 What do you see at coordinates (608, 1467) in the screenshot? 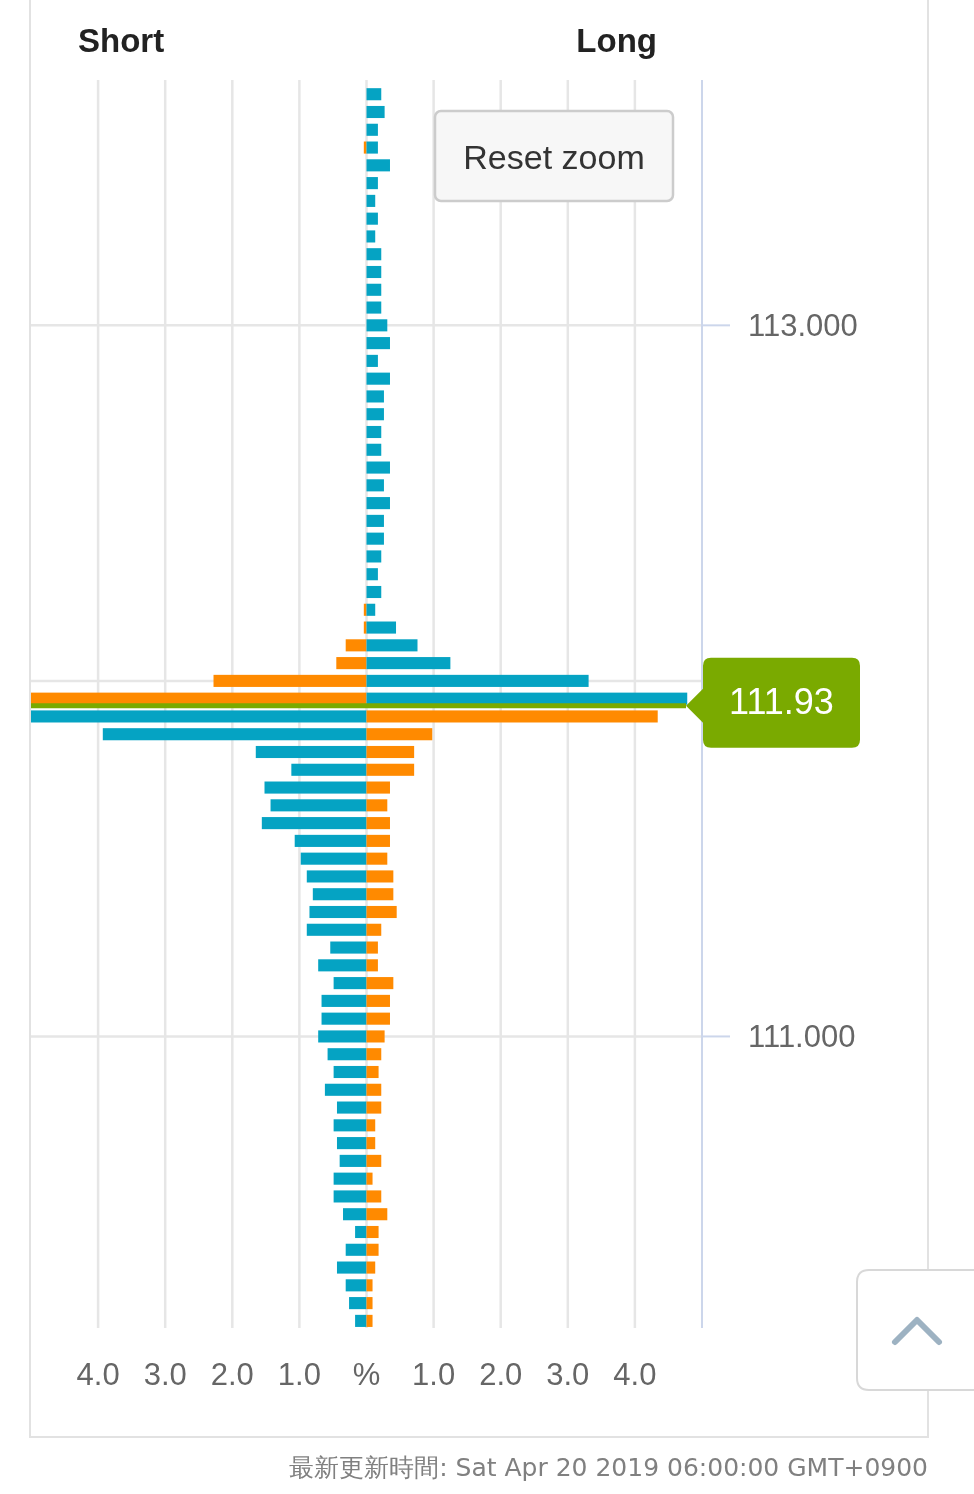
I see `text: 最新更新時間: Sat Apr 20 2019 06:00:00 GMT+0900` at bounding box center [608, 1467].